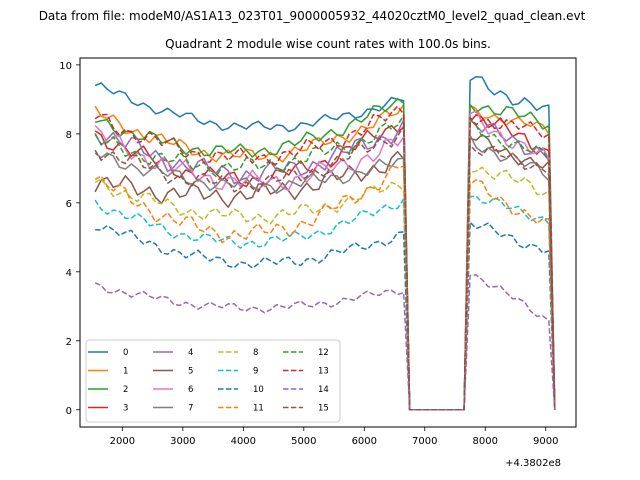  What do you see at coordinates (258, 390) in the screenshot?
I see `legend-label: 10` at bounding box center [258, 390].